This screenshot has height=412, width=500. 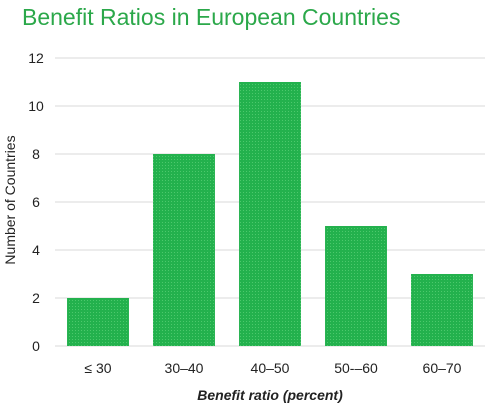 I want to click on y-tick-label: 12, so click(x=36, y=58).